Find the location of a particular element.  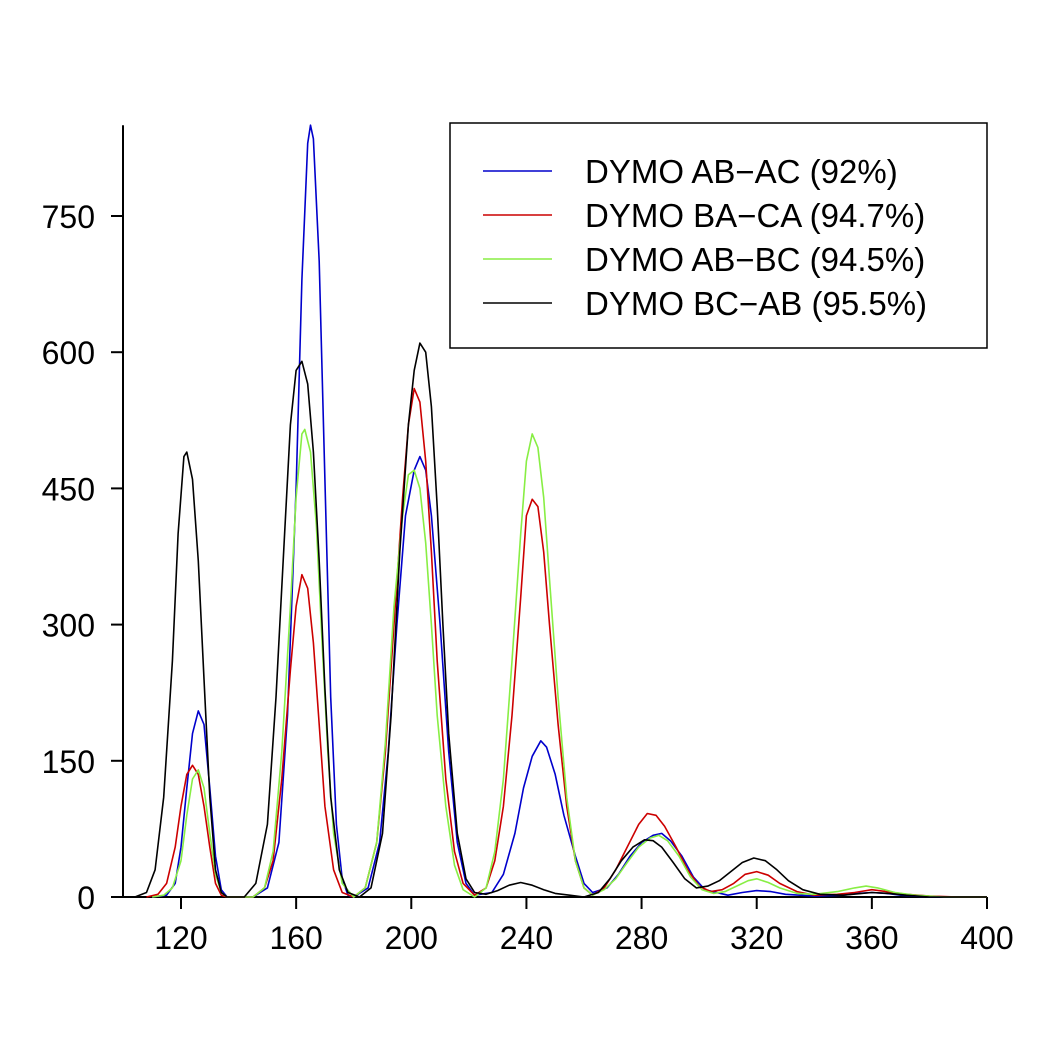

x-tick-label: 120 is located at coordinates (180, 938).